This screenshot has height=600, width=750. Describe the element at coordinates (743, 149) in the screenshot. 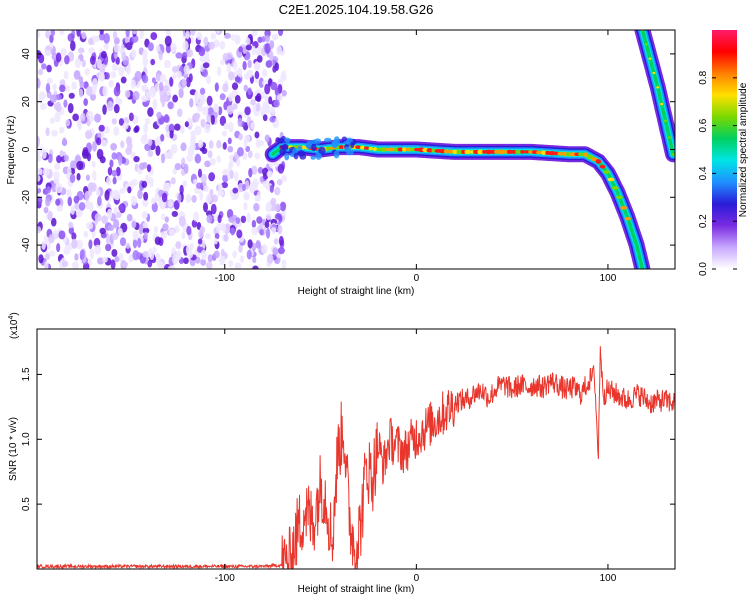

I see `colorbar-label: Normalized spectral amplitude` at that location.